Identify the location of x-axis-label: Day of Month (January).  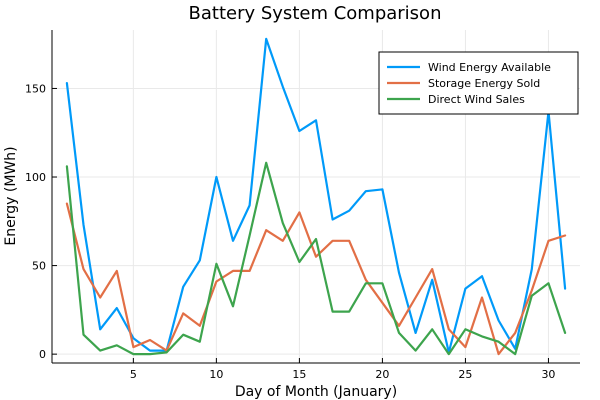
(316, 392).